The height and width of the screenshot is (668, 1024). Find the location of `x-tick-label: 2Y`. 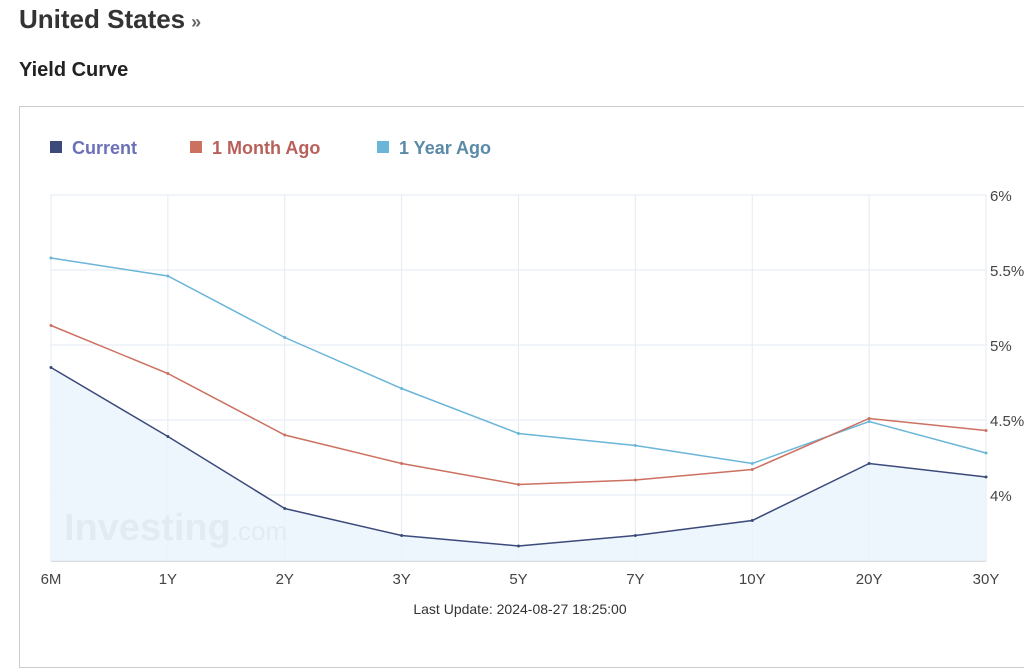

x-tick-label: 2Y is located at coordinates (285, 579).